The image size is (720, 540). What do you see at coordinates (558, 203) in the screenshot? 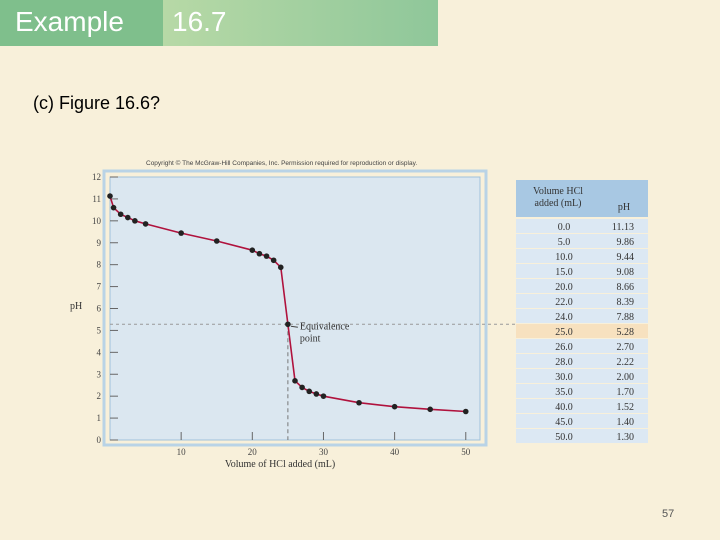
I see `table-header-volume-line2: added (mL)` at bounding box center [558, 203].